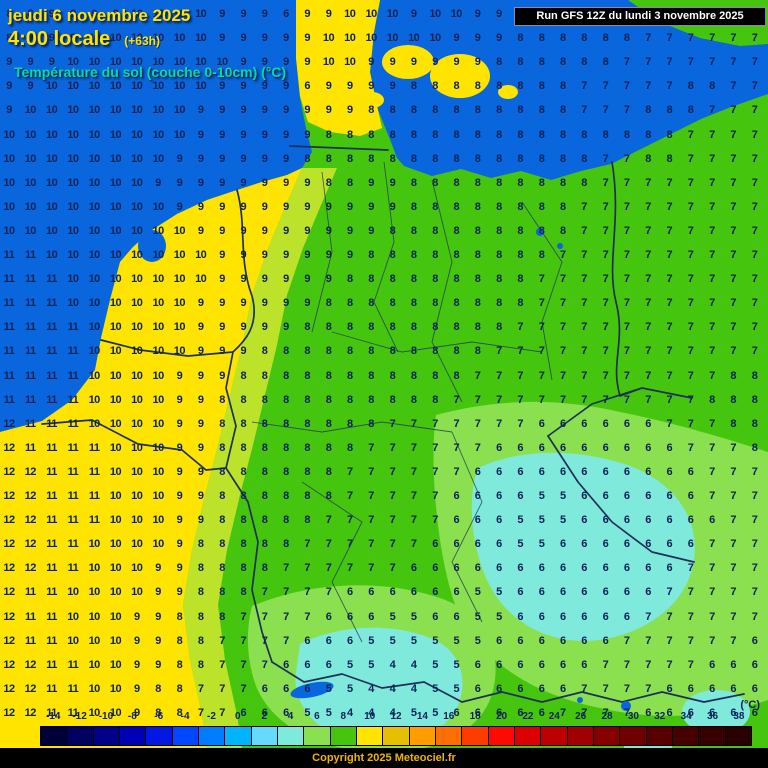  What do you see at coordinates (379, 685) in the screenshot?
I see `south-teal-patch` at bounding box center [379, 685].